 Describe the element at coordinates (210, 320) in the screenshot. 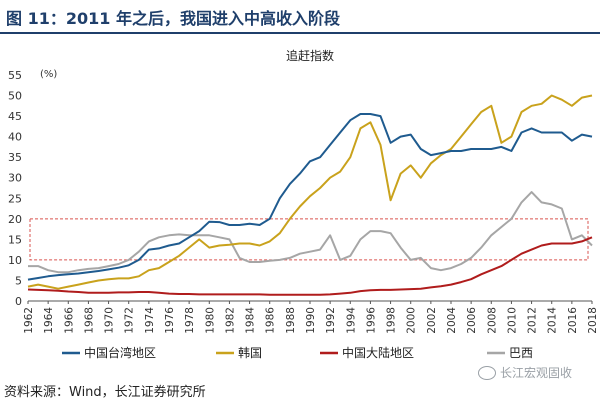

I see `x-tick-label: 1980` at that location.